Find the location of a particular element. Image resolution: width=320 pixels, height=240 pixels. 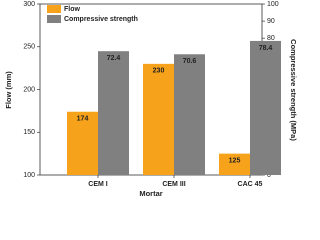

y2-tick-label: 90 is located at coordinates (271, 21).